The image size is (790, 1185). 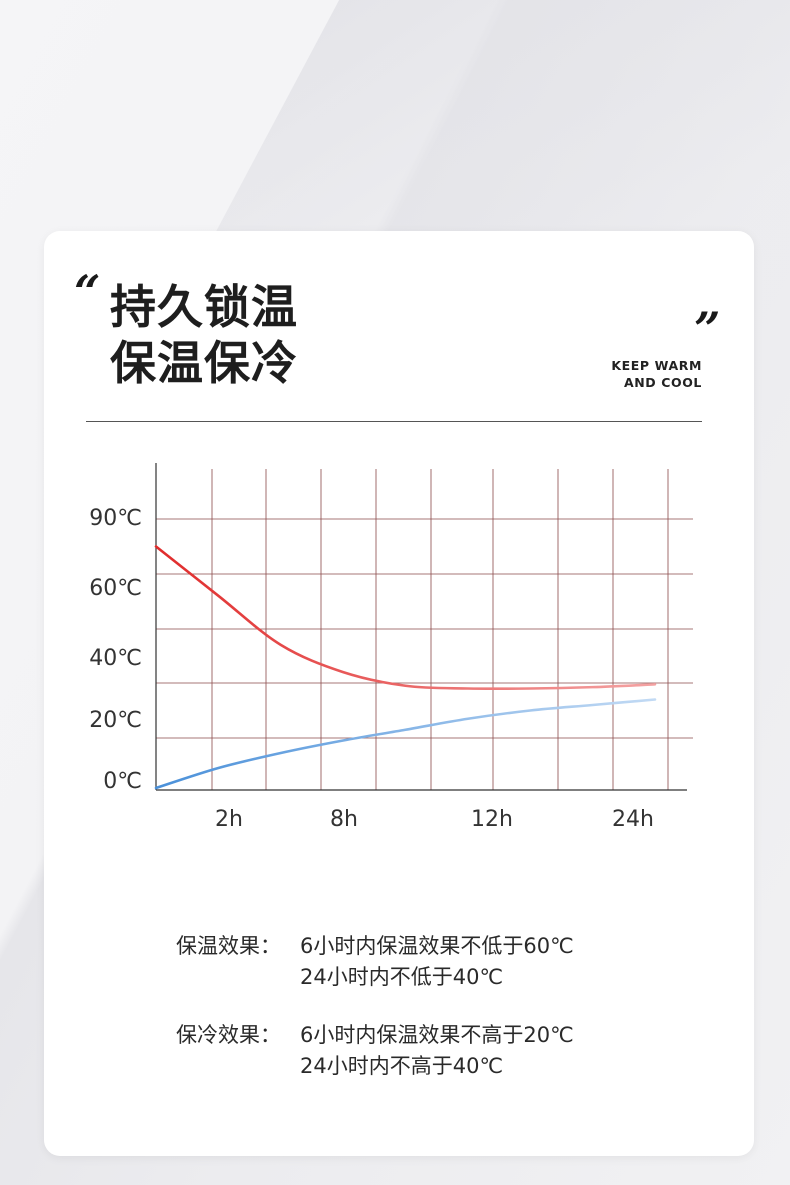 What do you see at coordinates (87, 292) in the screenshot?
I see `open-quote-mark: “` at bounding box center [87, 292].